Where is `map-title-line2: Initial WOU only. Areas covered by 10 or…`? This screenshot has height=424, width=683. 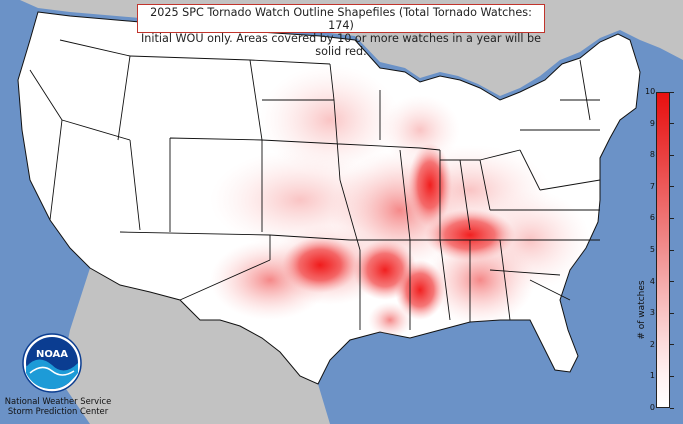 map-title-line2: Initial WOU only. Areas covered by 10 or… is located at coordinates (341, 45).